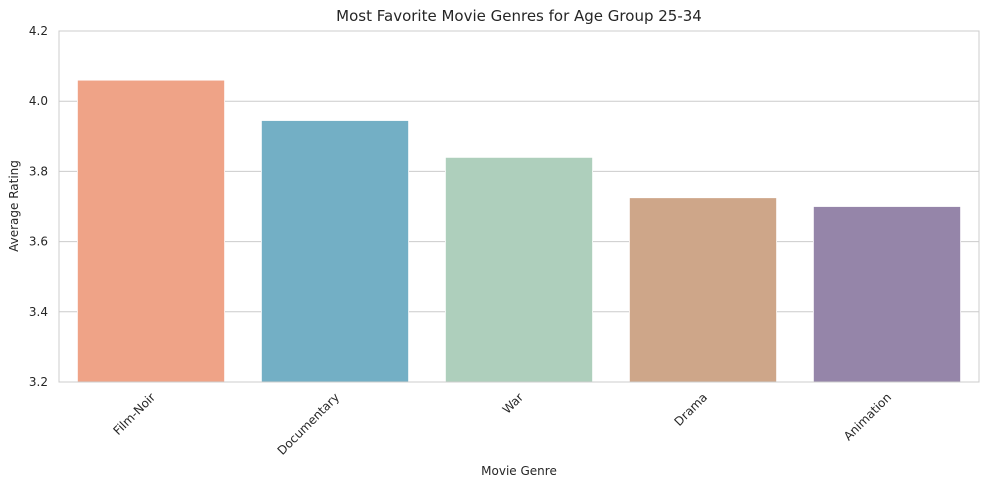 The image size is (989, 490). Describe the element at coordinates (135, 414) in the screenshot. I see `x-tick-label: Film-Noir` at that location.